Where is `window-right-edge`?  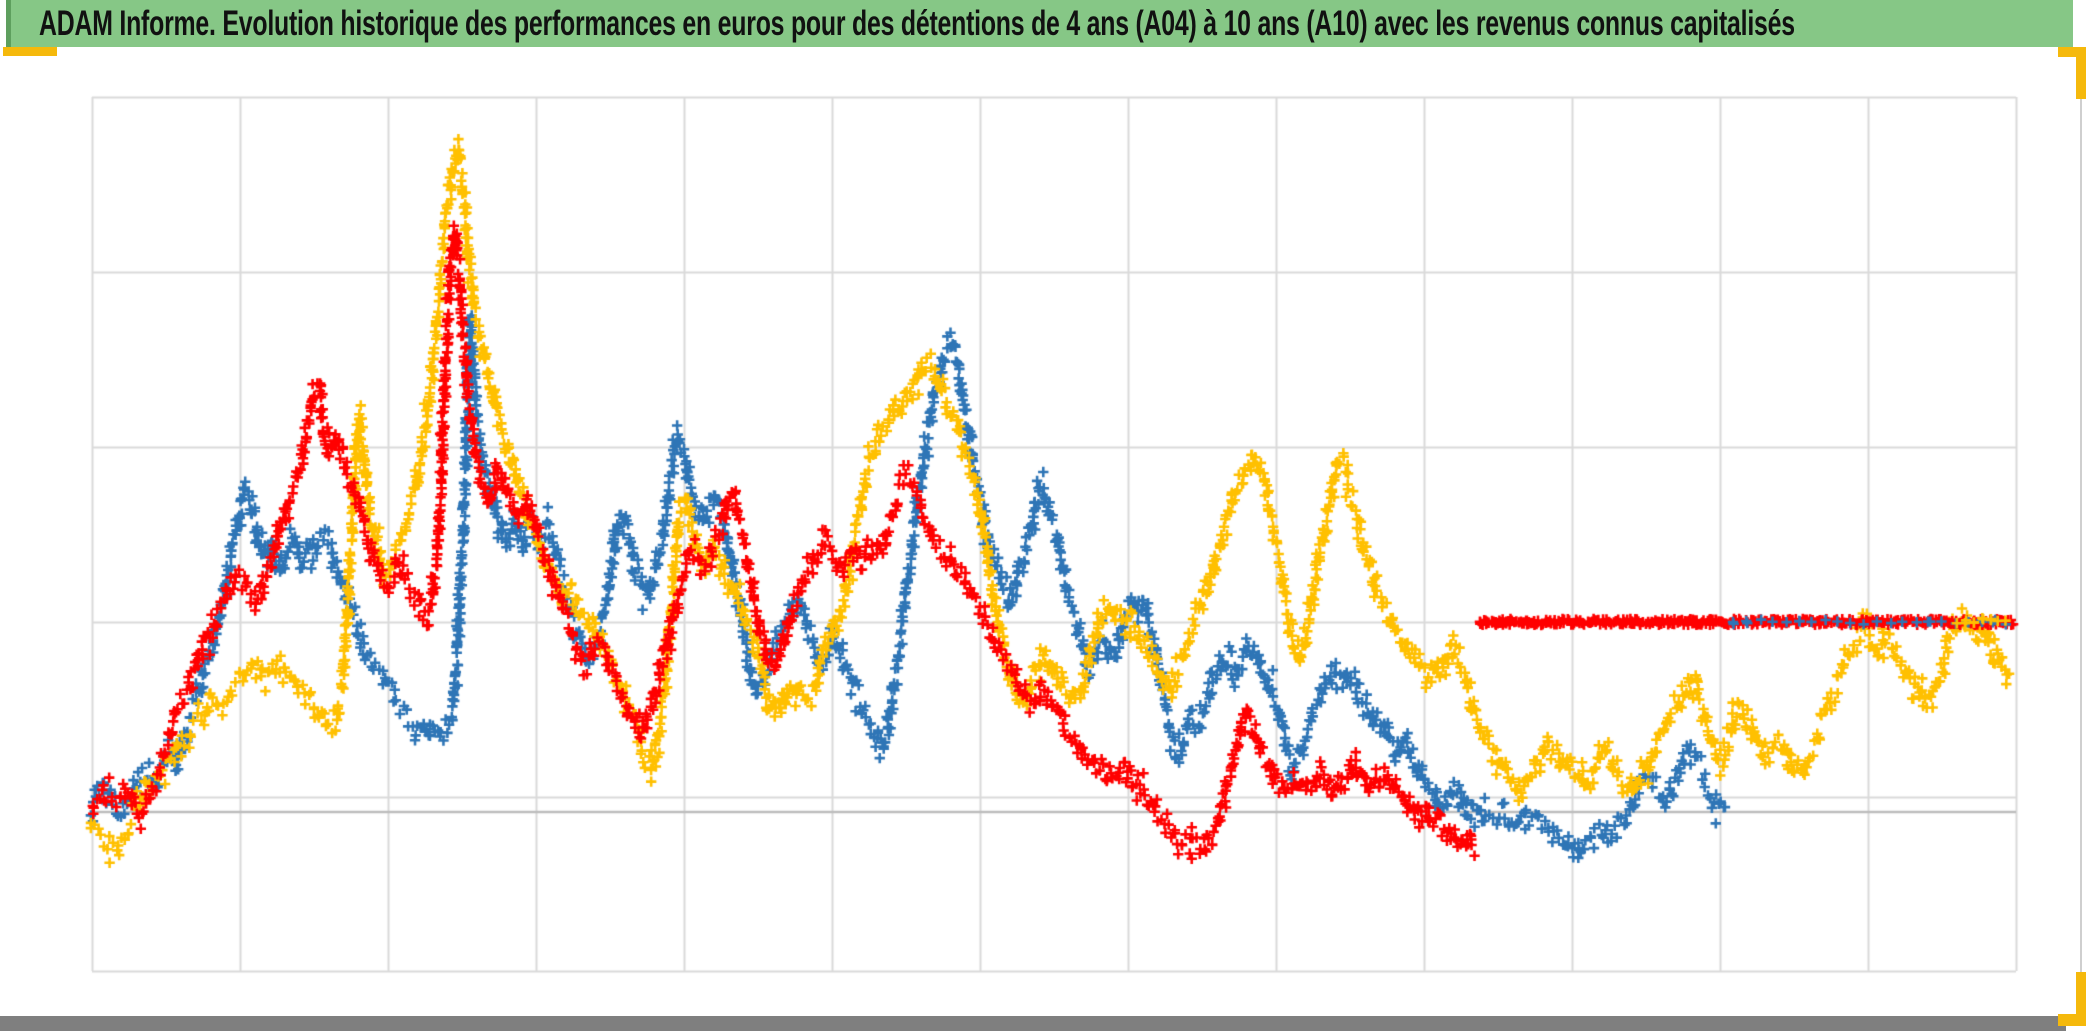 window-right-edge is located at coordinates (2081, 531).